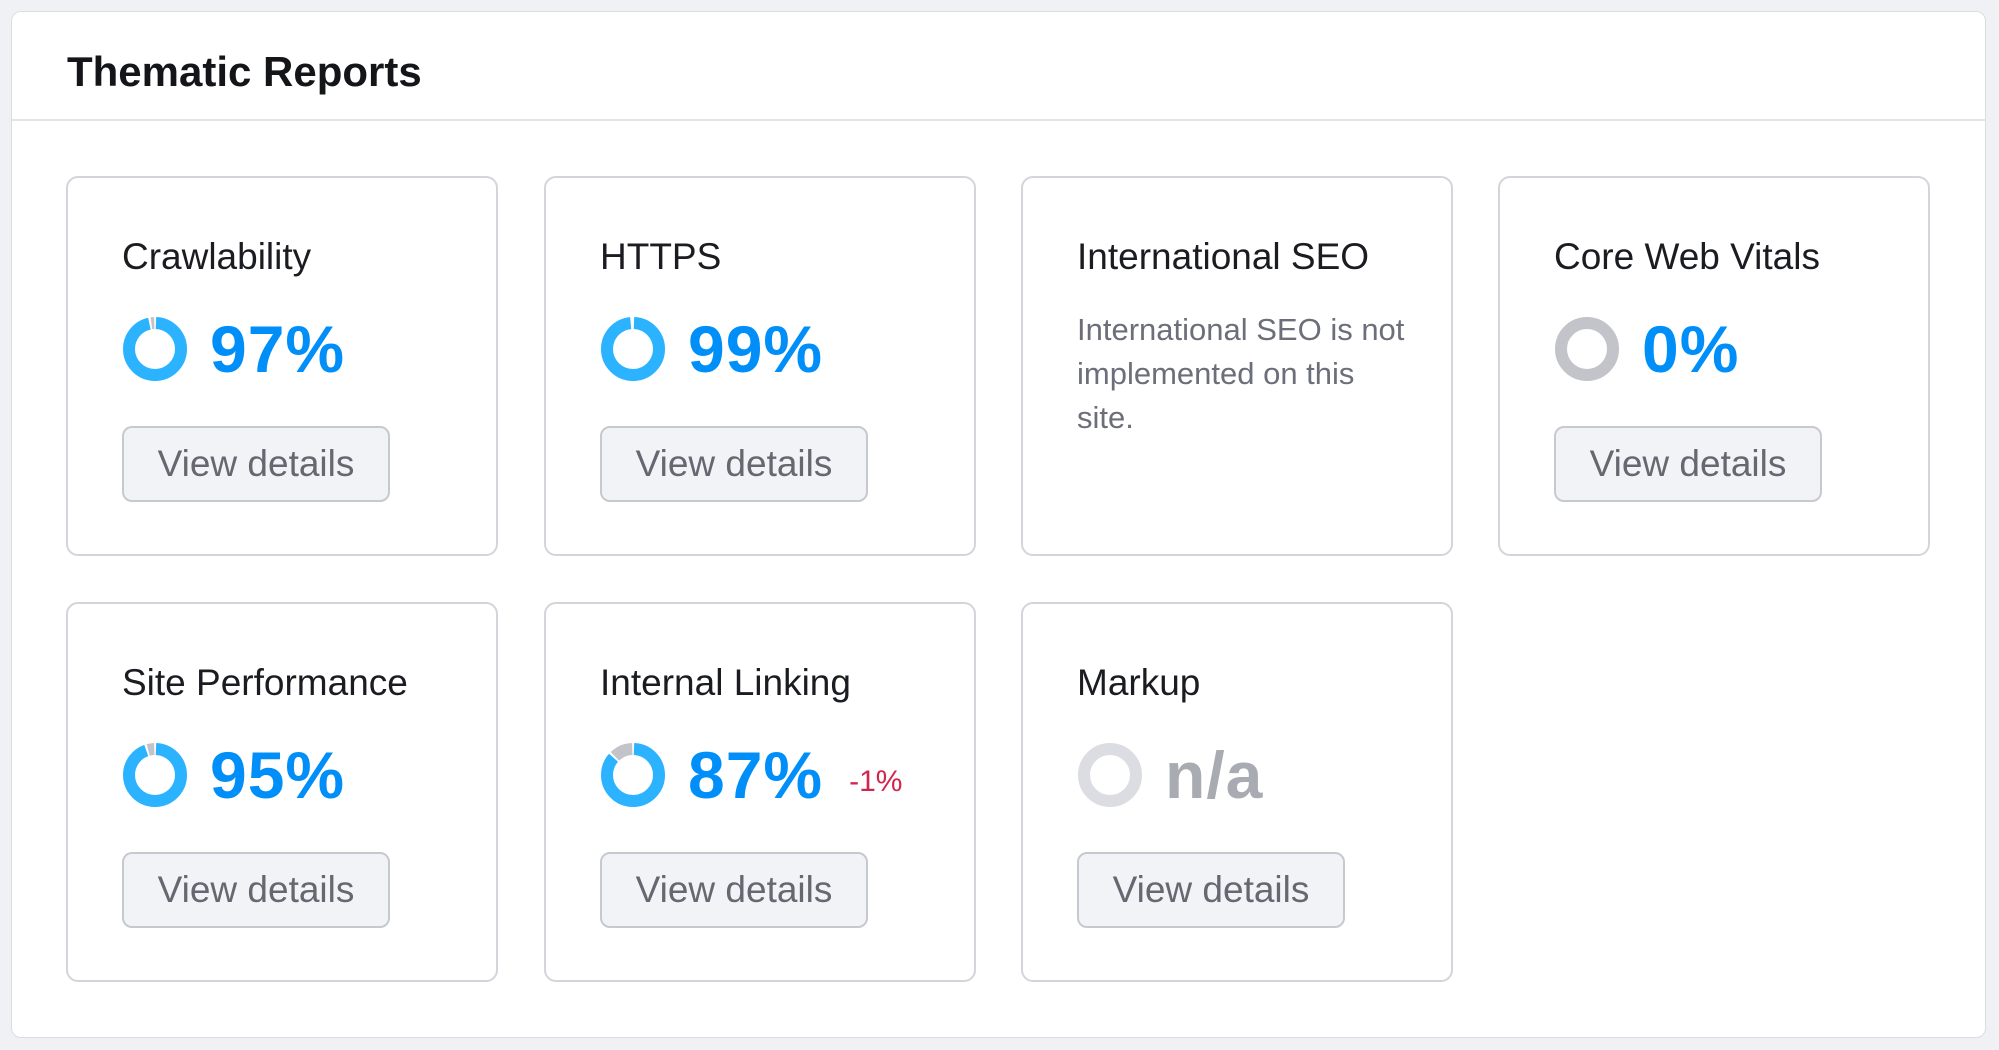 This screenshot has height=1050, width=1999. Describe the element at coordinates (725, 682) in the screenshot. I see `card-title: Internal Linking` at that location.